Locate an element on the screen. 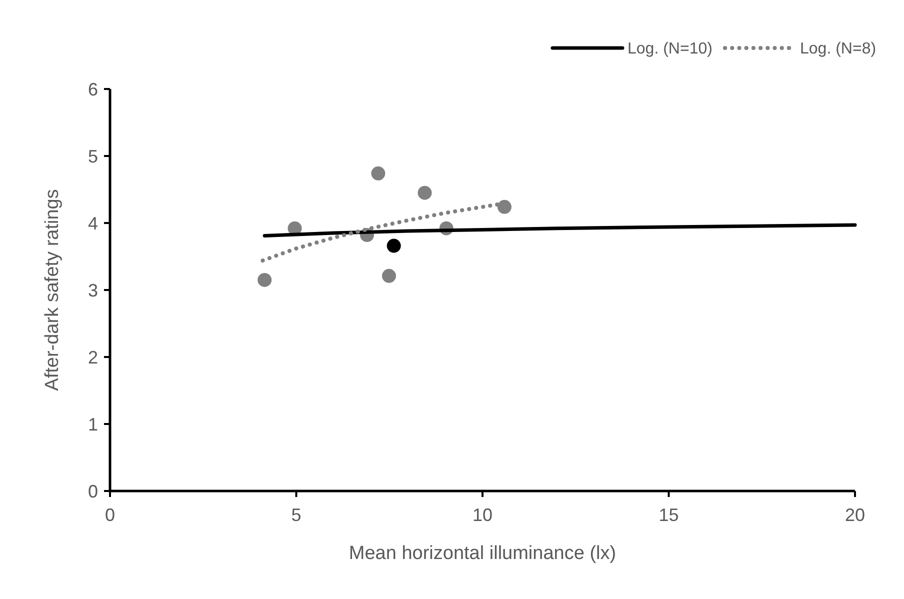  x-tick-label: 0 is located at coordinates (110, 515).